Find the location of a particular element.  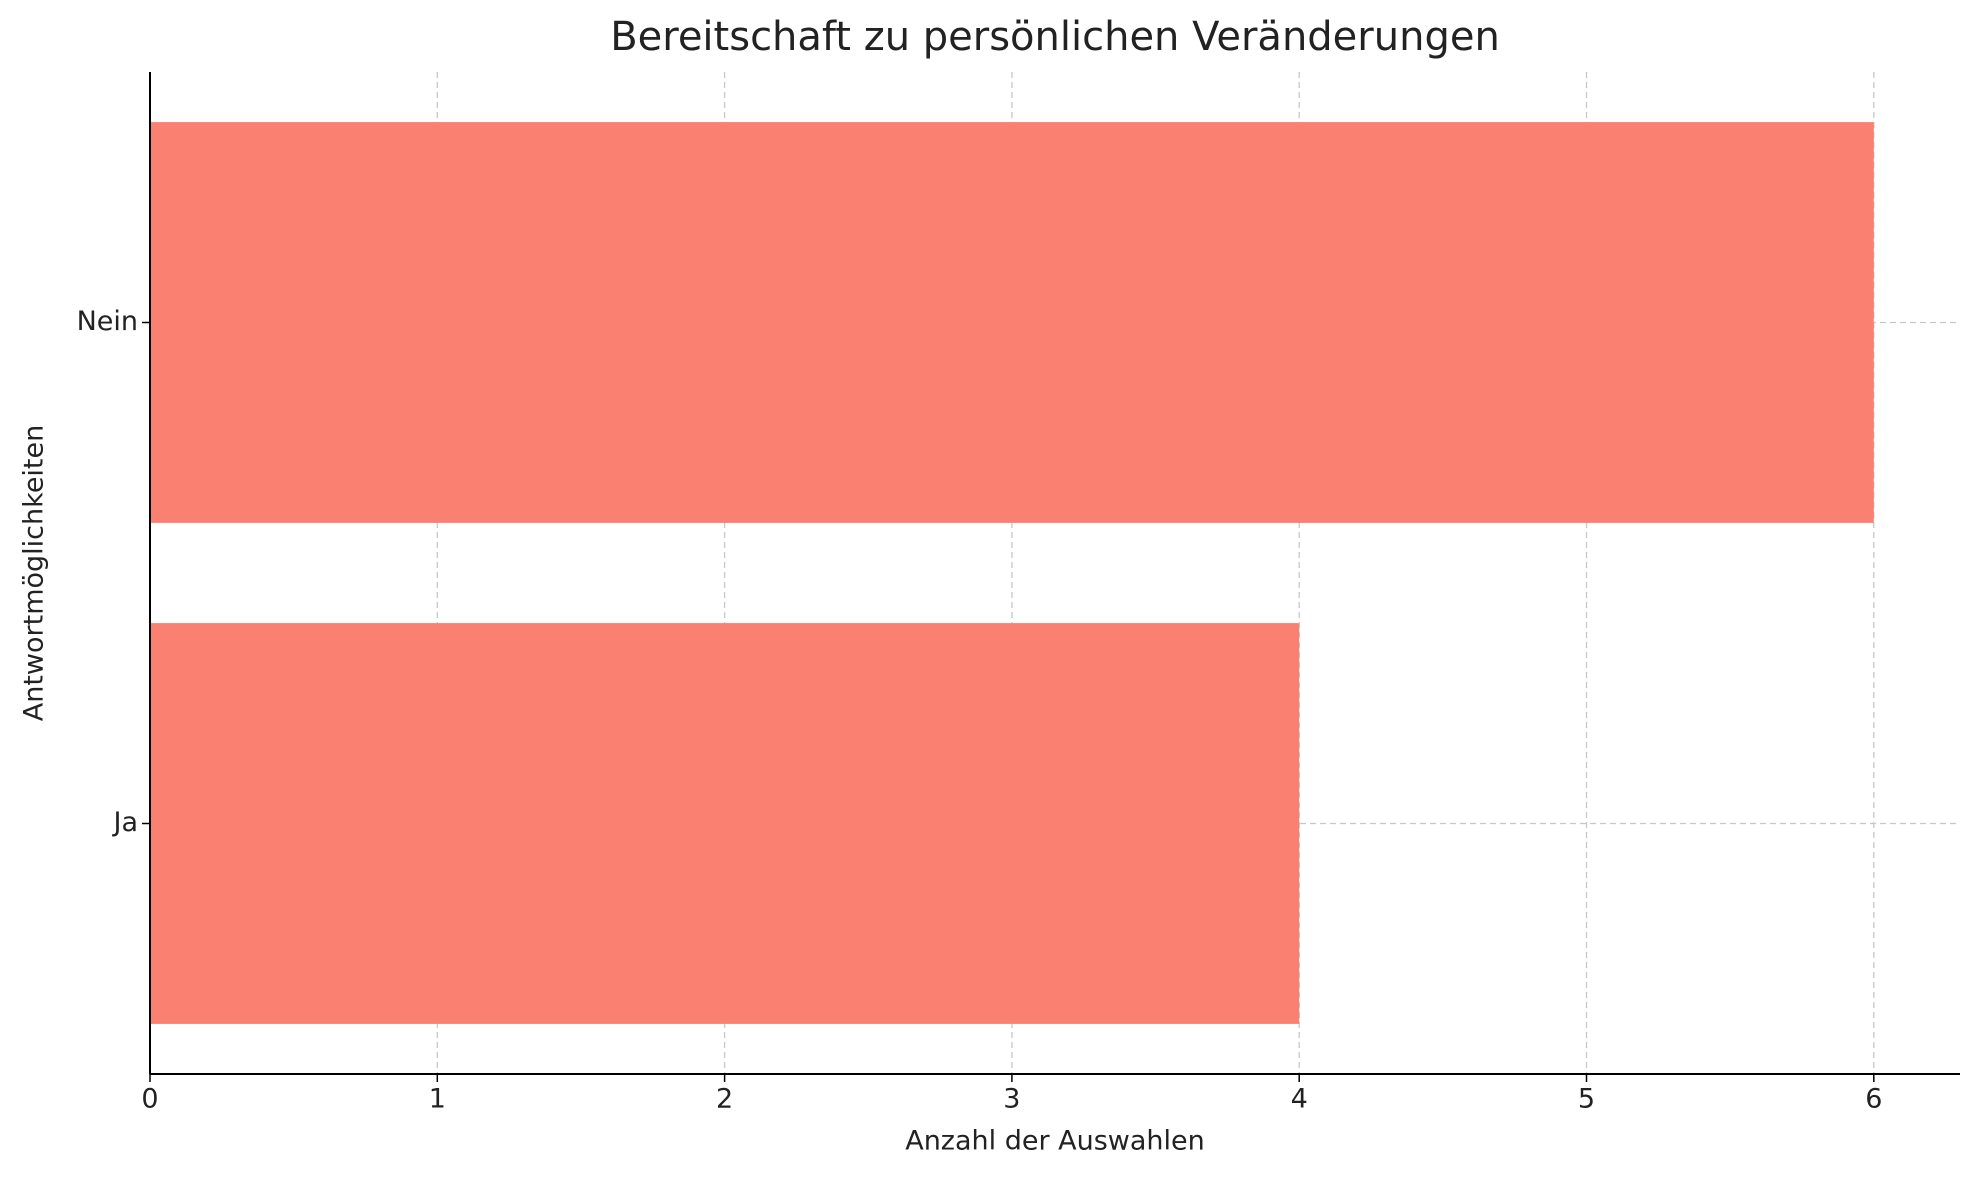

x-tick-label: 6 is located at coordinates (1873, 1099).